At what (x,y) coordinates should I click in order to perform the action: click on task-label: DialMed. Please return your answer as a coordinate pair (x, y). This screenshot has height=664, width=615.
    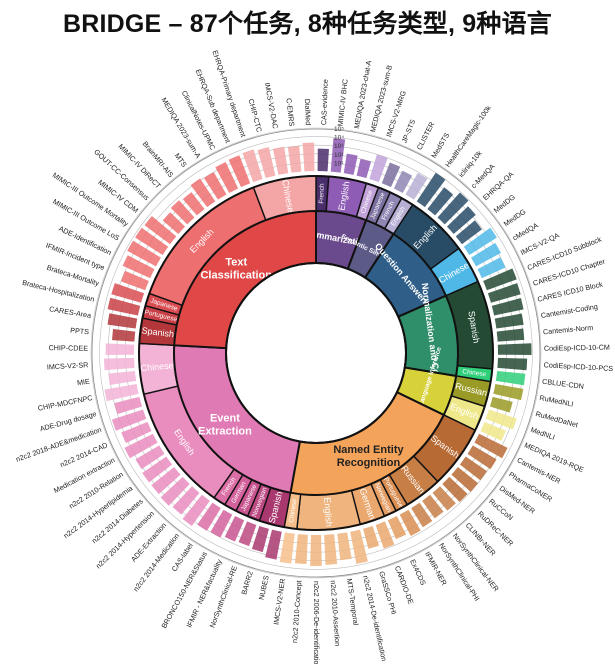
    Looking at the image, I should click on (308, 112).